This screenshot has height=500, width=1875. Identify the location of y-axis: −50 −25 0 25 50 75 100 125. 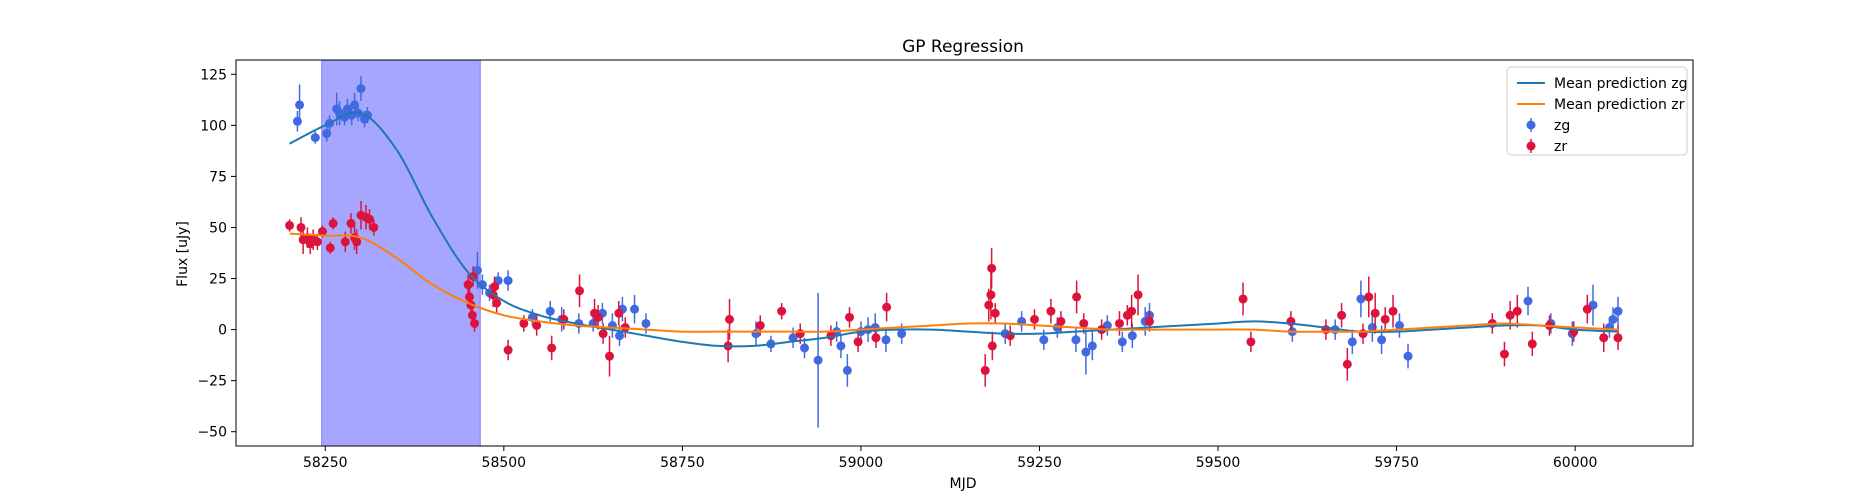
(216, 254).